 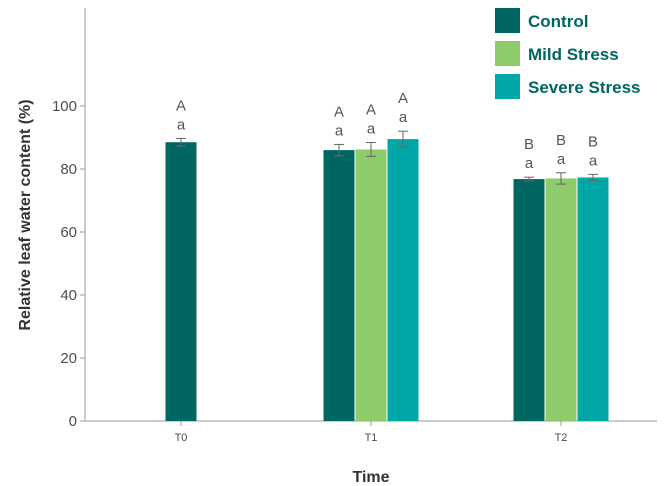 What do you see at coordinates (68, 264) in the screenshot?
I see `y-ticks: 0 20 40 60 80 100` at bounding box center [68, 264].